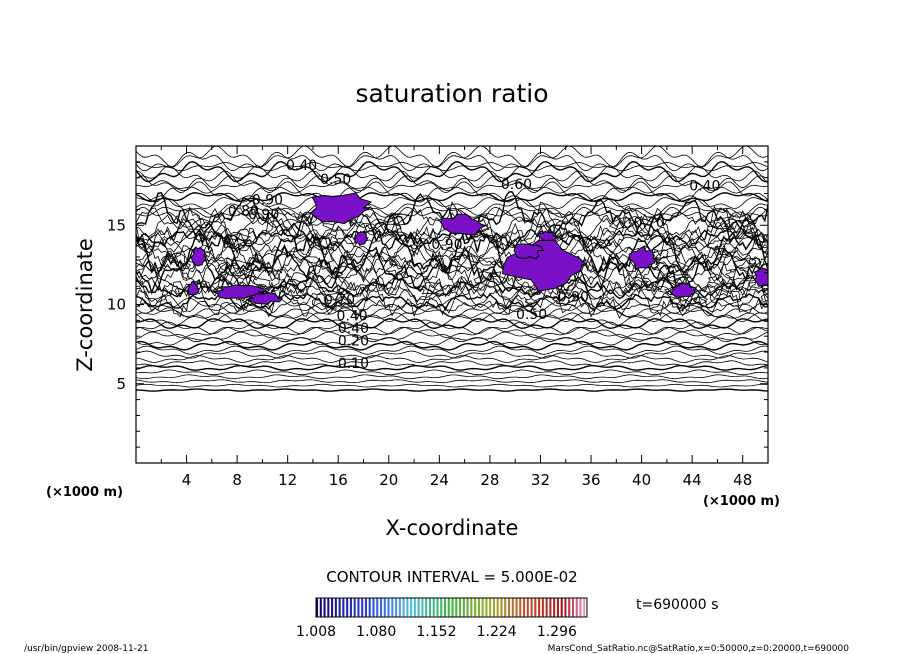 The image size is (904, 654). Describe the element at coordinates (742, 480) in the screenshot. I see `x-tick-label: 48` at that location.